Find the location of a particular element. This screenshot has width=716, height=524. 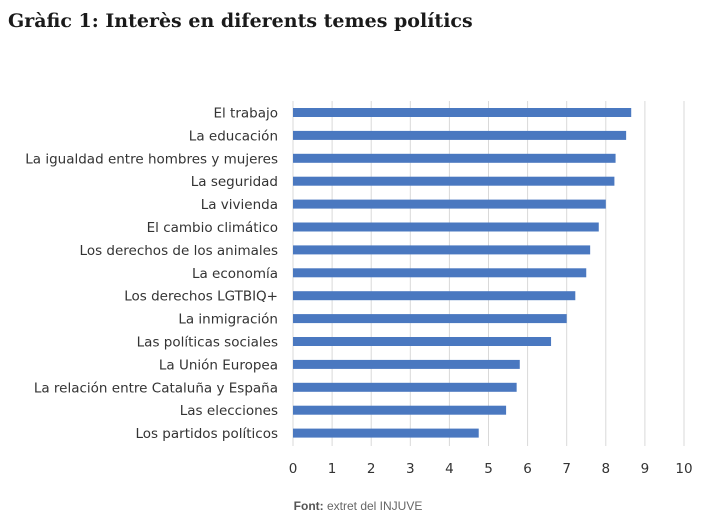

category-label: La relación entre Cataluña y España is located at coordinates (156, 388).